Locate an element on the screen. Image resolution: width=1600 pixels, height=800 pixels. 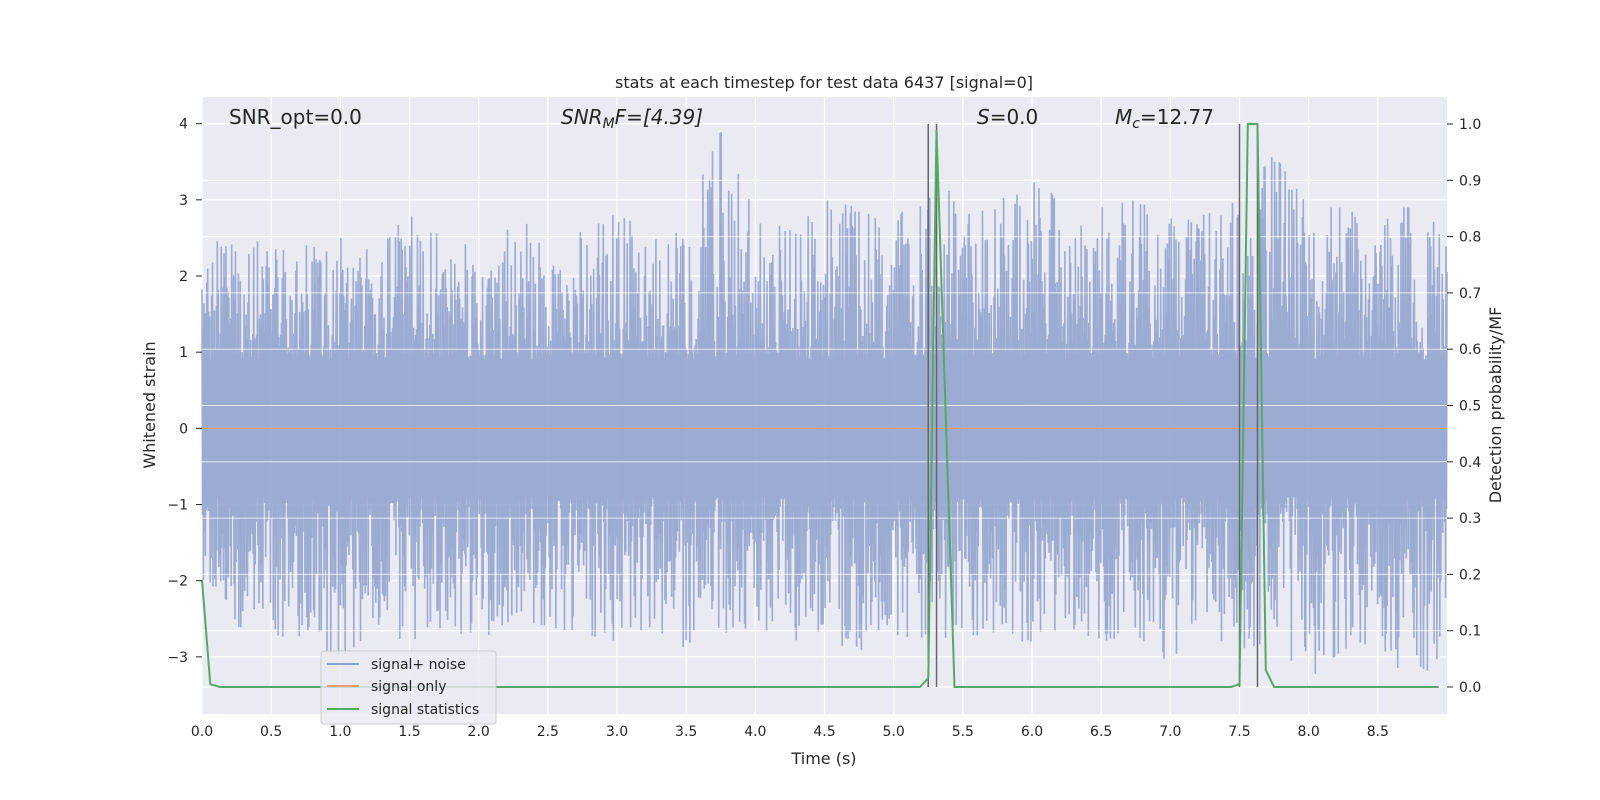
y2-tick-label: 0.7 is located at coordinates (1470, 294).